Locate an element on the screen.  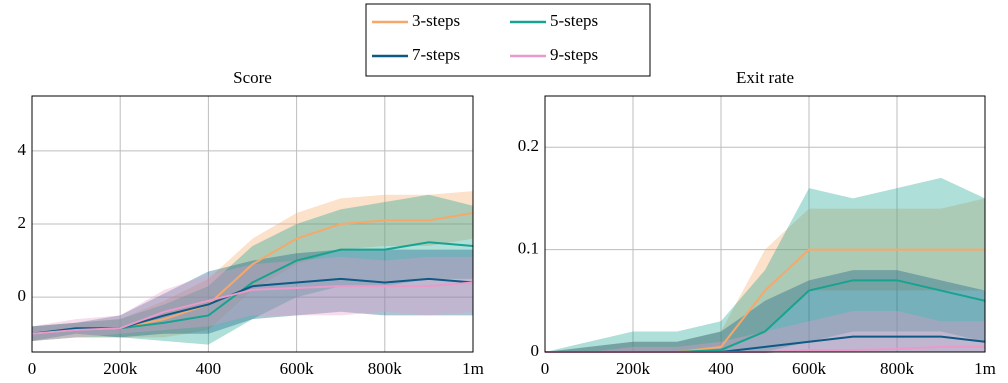
legend-label: 3-steps is located at coordinates (436, 20).